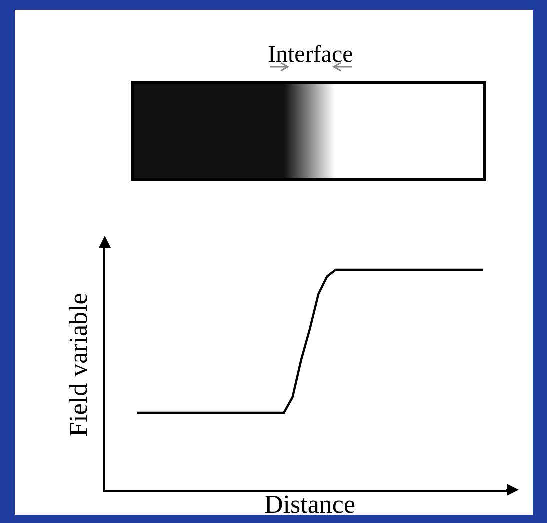  I want to click on y-axis-title: Field variable, so click(78, 365).